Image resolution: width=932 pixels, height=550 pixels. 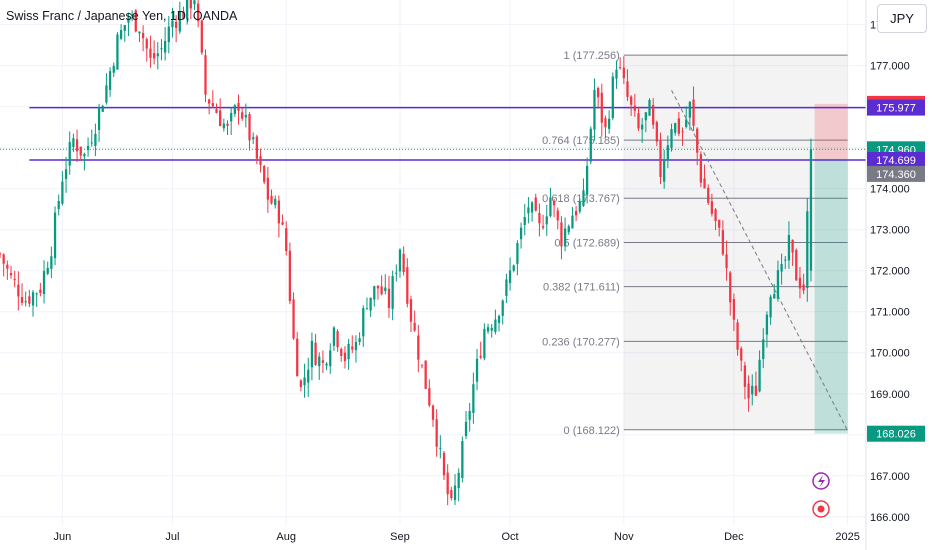 What do you see at coordinates (734, 537) in the screenshot?
I see `x-tick-label: Dec` at bounding box center [734, 537].